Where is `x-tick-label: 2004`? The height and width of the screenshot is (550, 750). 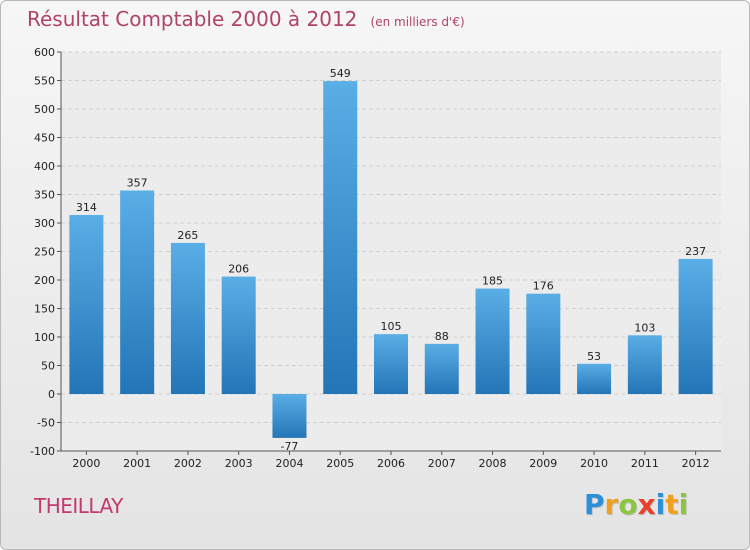 x-tick-label: 2004 is located at coordinates (289, 463).